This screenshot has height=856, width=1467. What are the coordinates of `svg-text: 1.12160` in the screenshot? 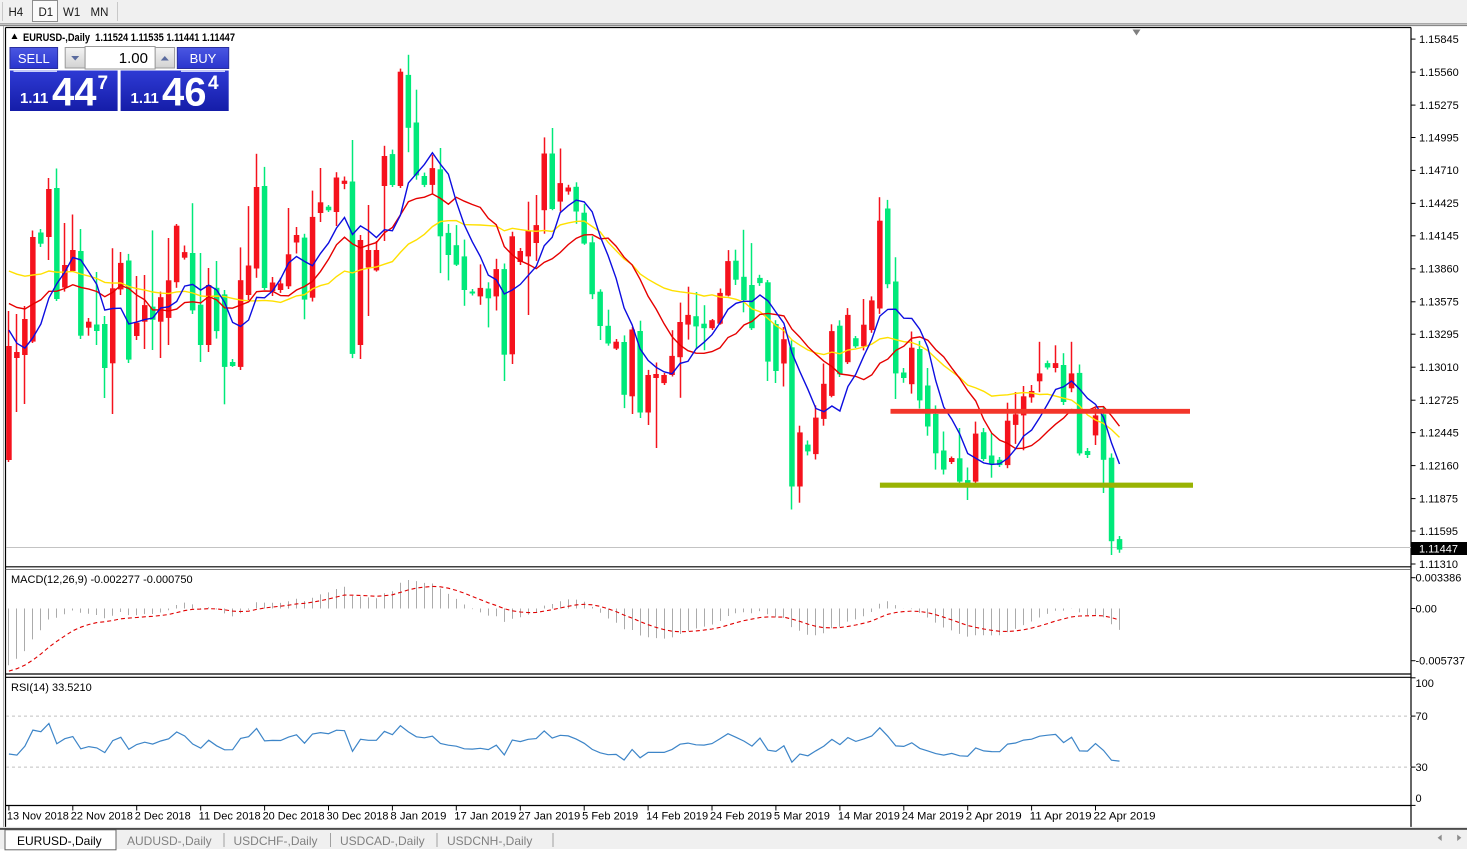 It's located at (1439, 466).